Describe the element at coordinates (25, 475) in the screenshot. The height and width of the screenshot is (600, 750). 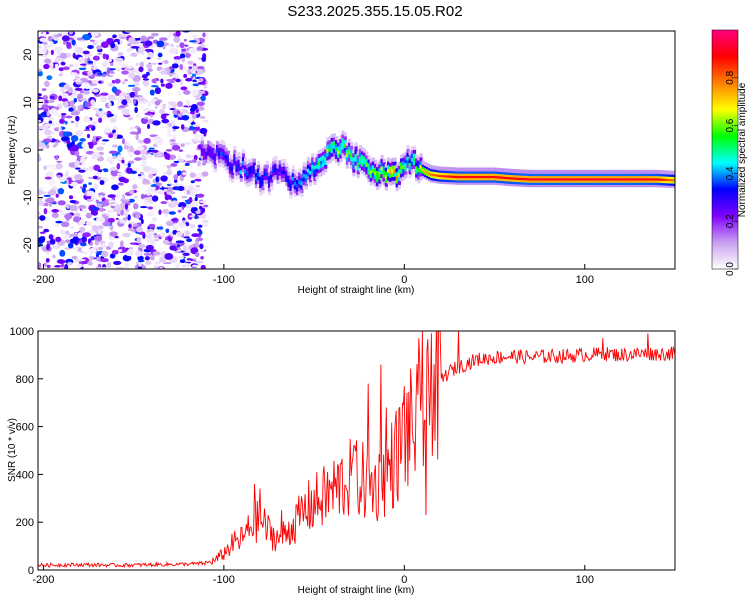
I see `snr-y-tick-label: 400` at that location.